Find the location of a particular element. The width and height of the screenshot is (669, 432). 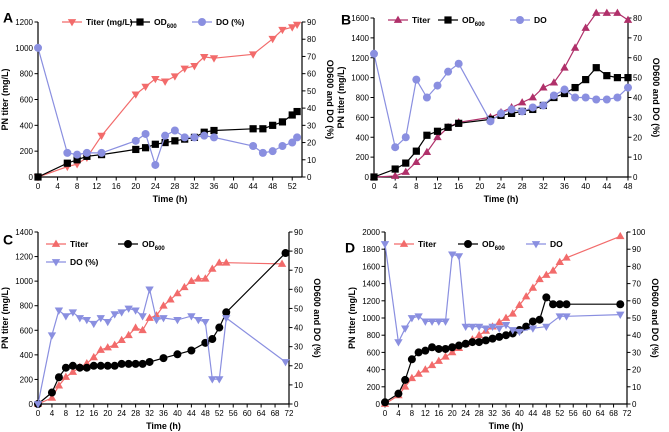

chart-d0-xtick-label-2: 8 is located at coordinates (77, 186).